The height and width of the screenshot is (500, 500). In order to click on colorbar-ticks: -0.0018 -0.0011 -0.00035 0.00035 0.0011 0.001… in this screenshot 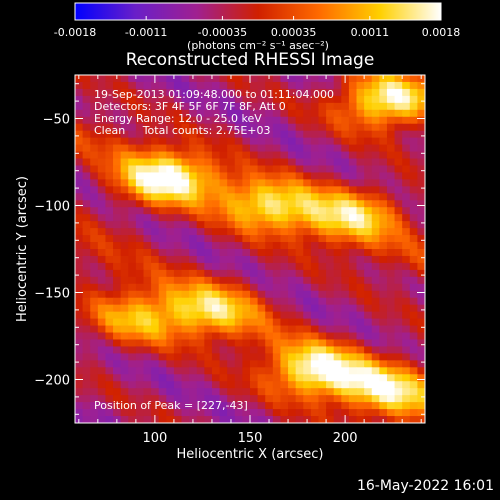, I will do `click(257, 27)`.